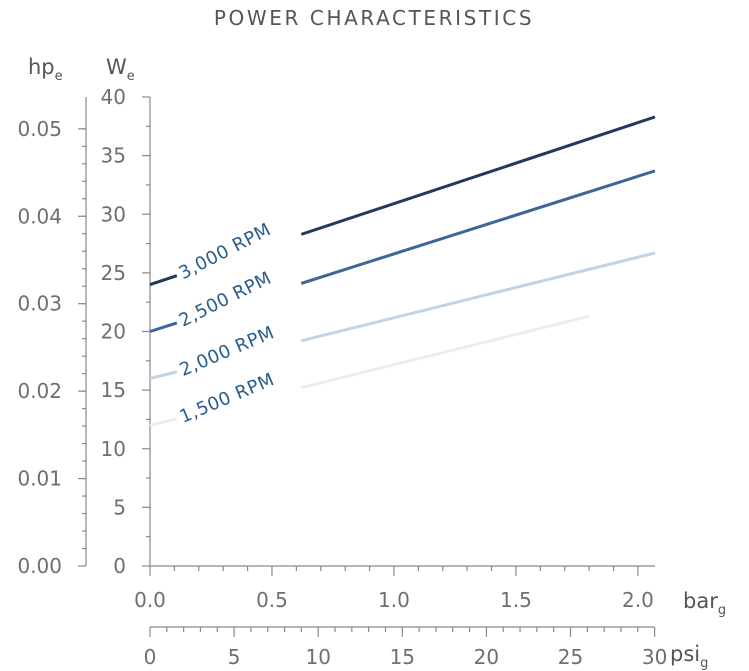 The width and height of the screenshot is (749, 671). Describe the element at coordinates (39, 479) in the screenshot. I see `hp-tick-label: 0.01` at that location.